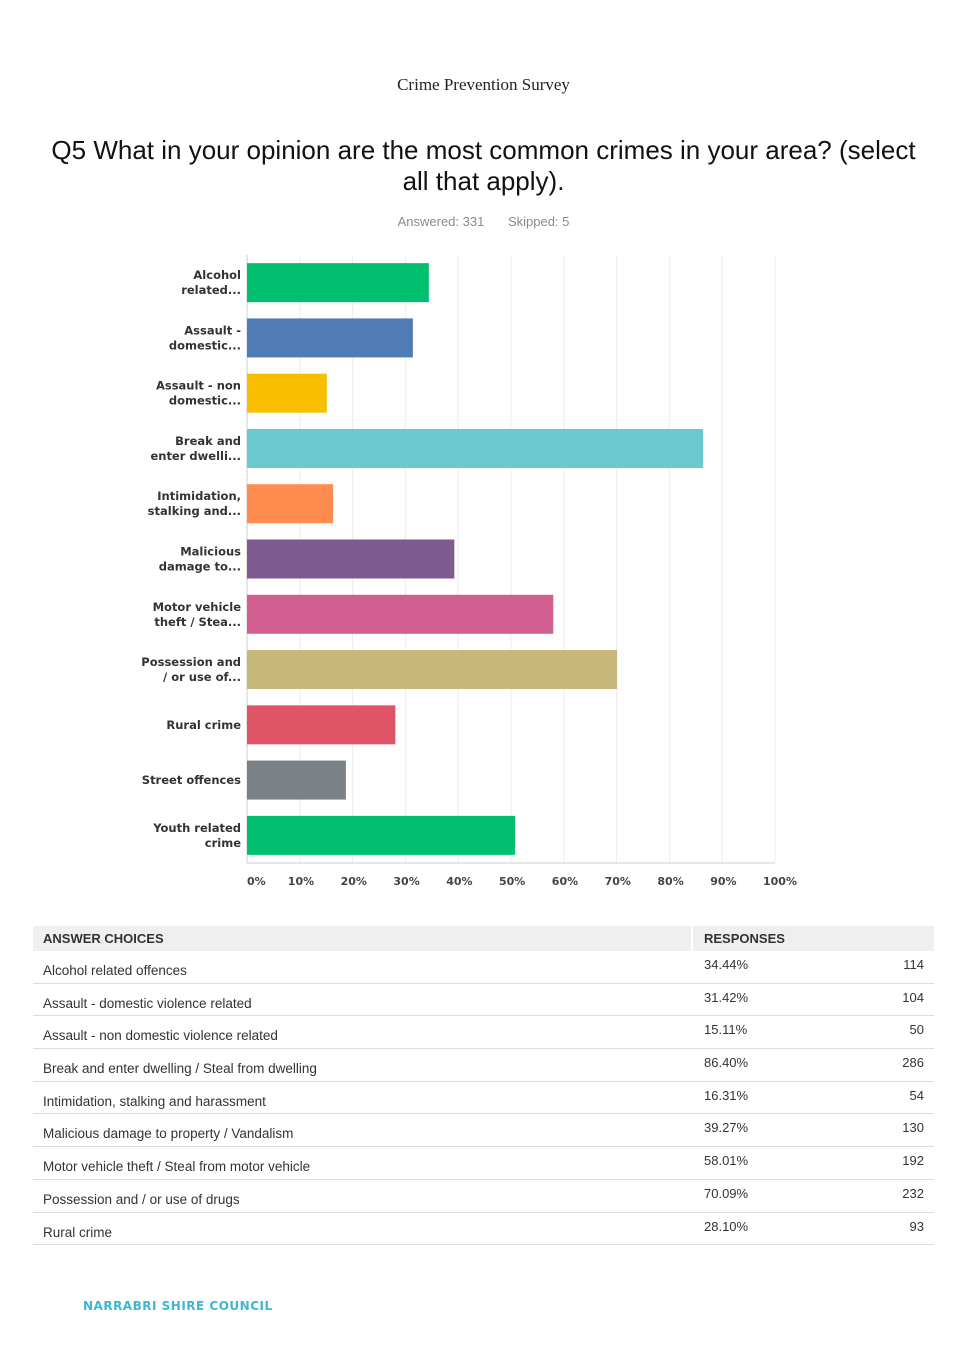  What do you see at coordinates (212, 330) in the screenshot?
I see `category-label: Assault -` at bounding box center [212, 330].